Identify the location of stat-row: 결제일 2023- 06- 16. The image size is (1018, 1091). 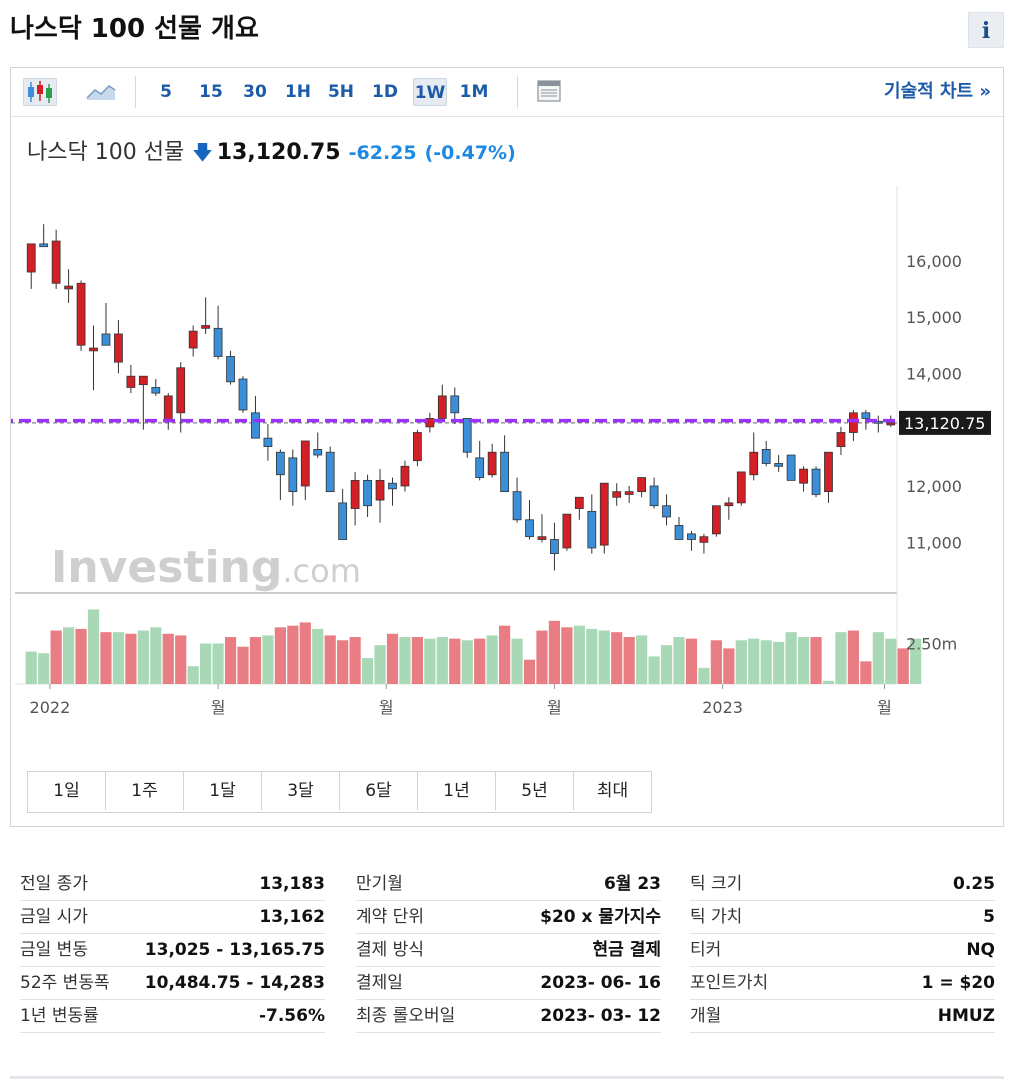
(508, 983).